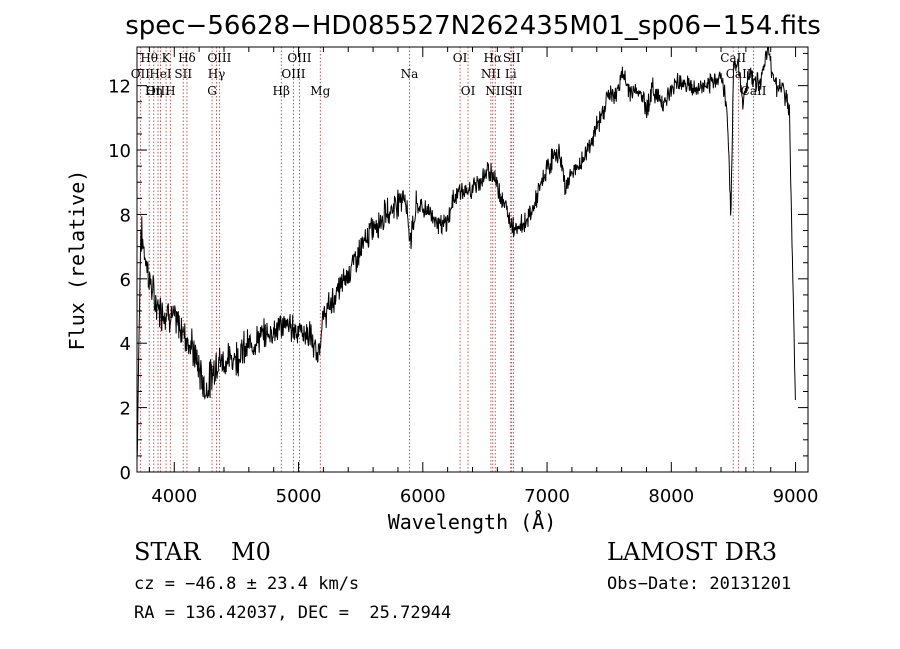 The height and width of the screenshot is (649, 900). I want to click on line-label-13: OIII, so click(293, 74).